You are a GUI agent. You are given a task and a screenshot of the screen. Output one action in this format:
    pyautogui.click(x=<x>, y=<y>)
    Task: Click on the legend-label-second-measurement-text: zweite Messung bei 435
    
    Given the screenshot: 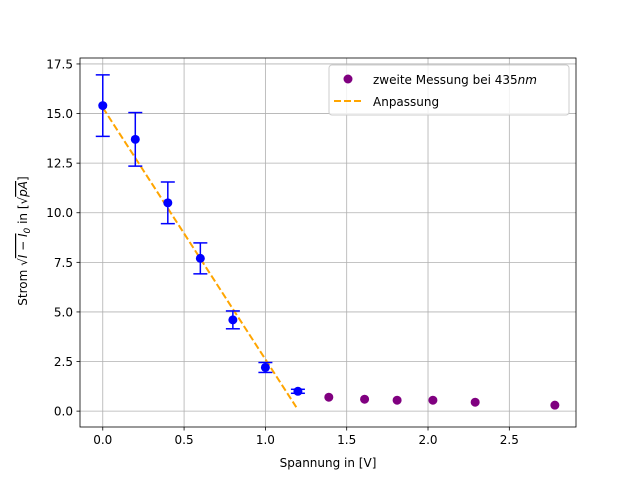 What is the action you would take?
    pyautogui.click(x=445, y=80)
    